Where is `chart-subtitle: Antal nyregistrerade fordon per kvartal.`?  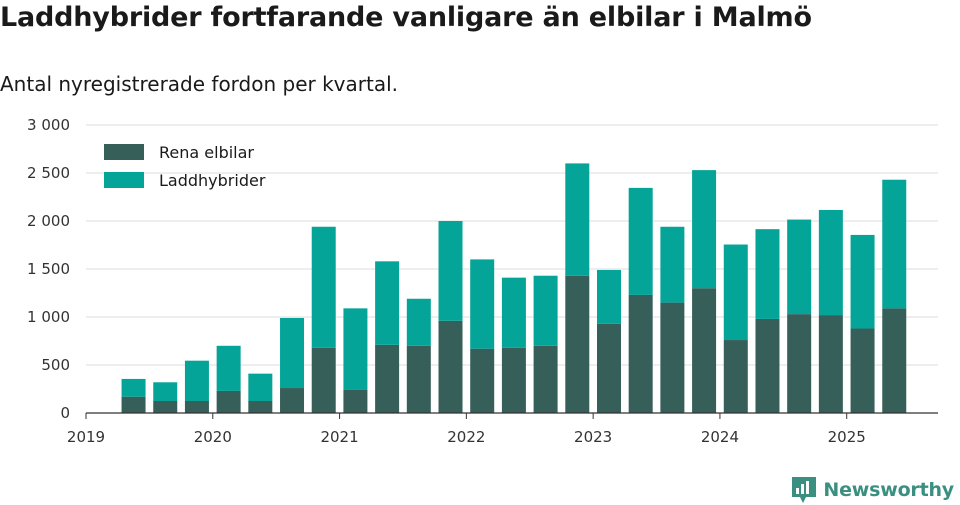 chart-subtitle: Antal nyregistrerade fordon per kvartal. is located at coordinates (199, 84).